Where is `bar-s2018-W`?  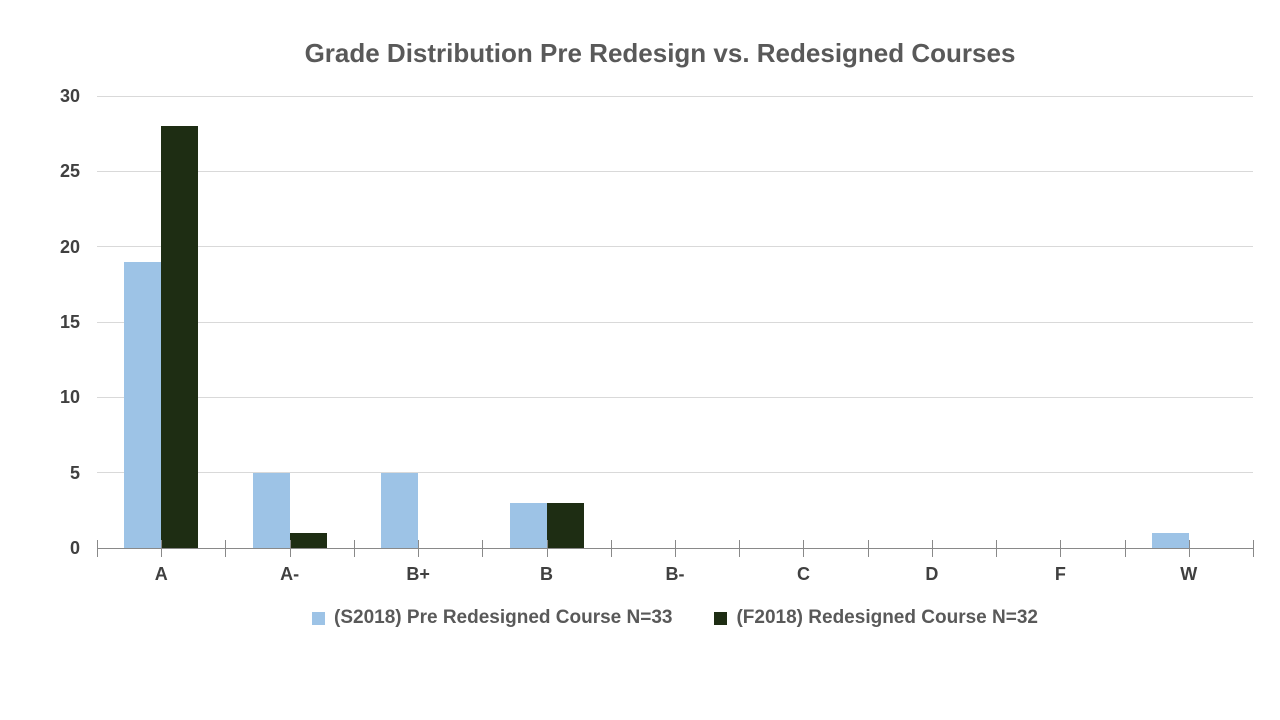 bar-s2018-W is located at coordinates (1170, 540).